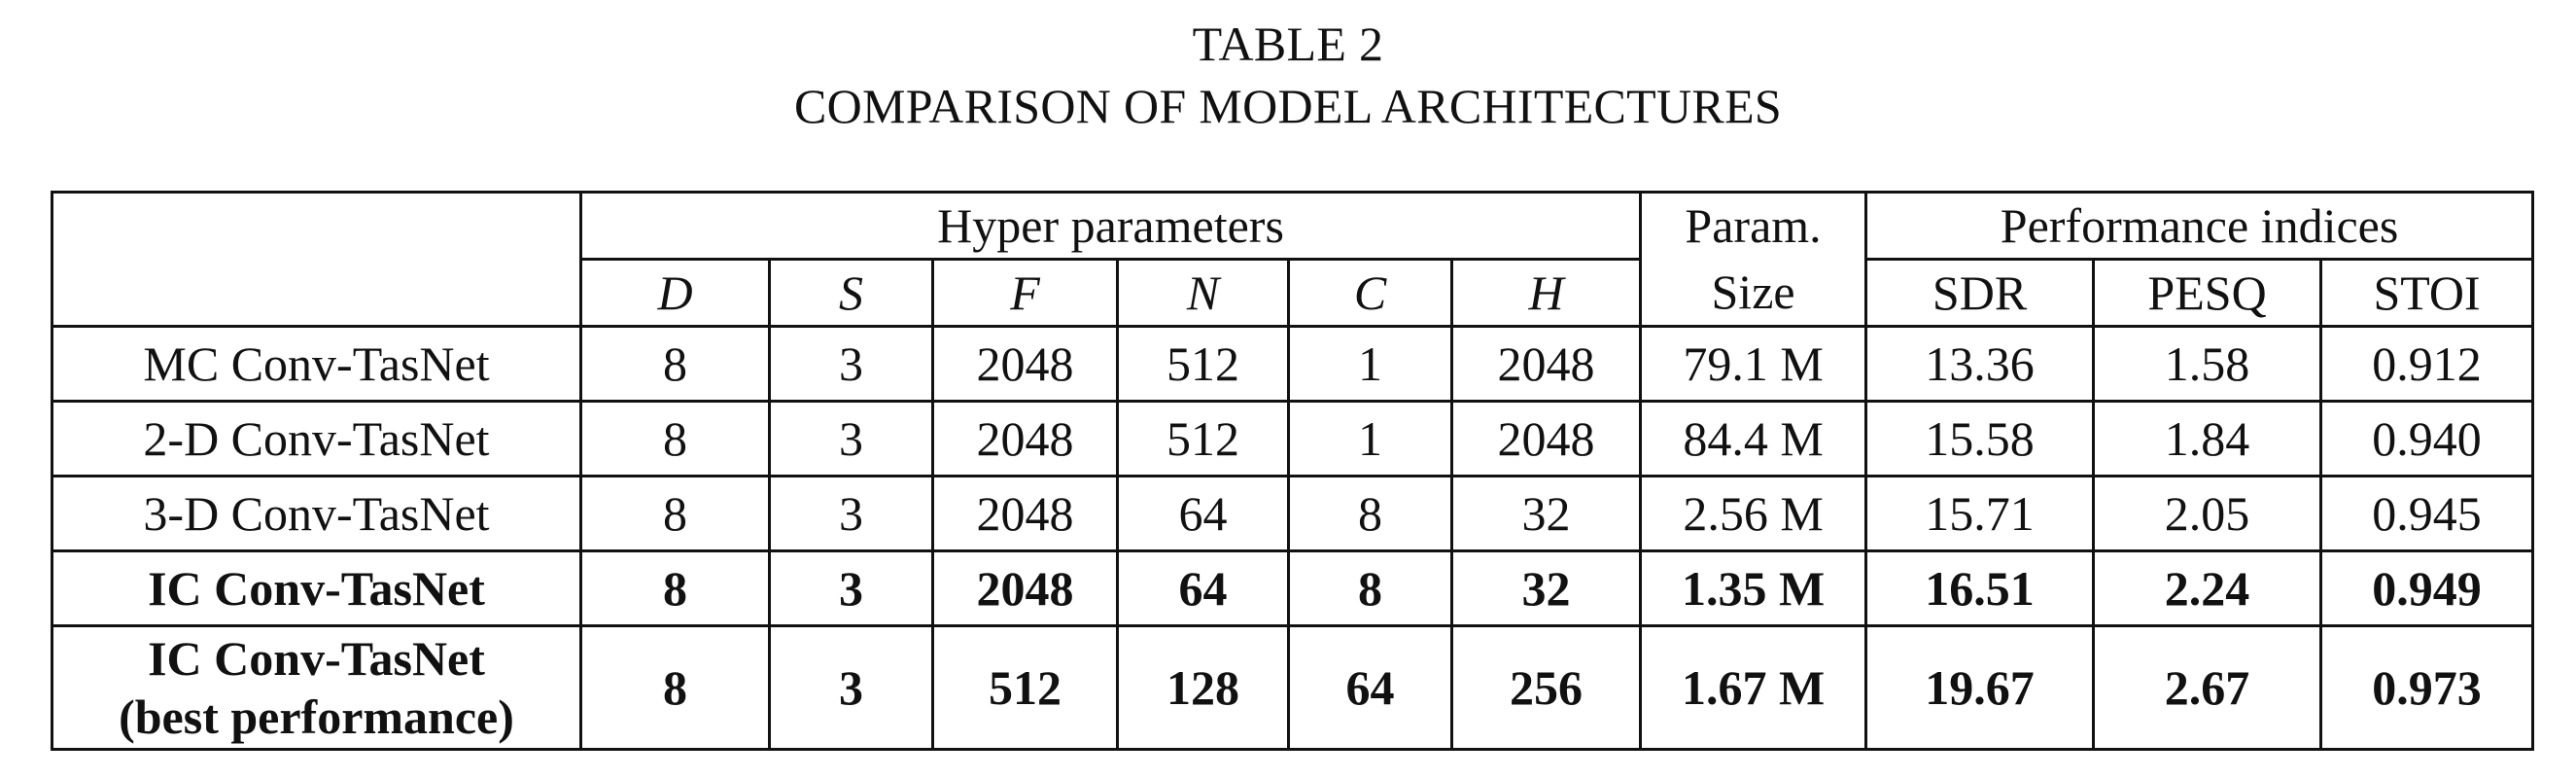 The width and height of the screenshot is (2576, 778). Describe the element at coordinates (316, 687) in the screenshot. I see `model-name: IC Conv-TasNet (best performance)` at that location.